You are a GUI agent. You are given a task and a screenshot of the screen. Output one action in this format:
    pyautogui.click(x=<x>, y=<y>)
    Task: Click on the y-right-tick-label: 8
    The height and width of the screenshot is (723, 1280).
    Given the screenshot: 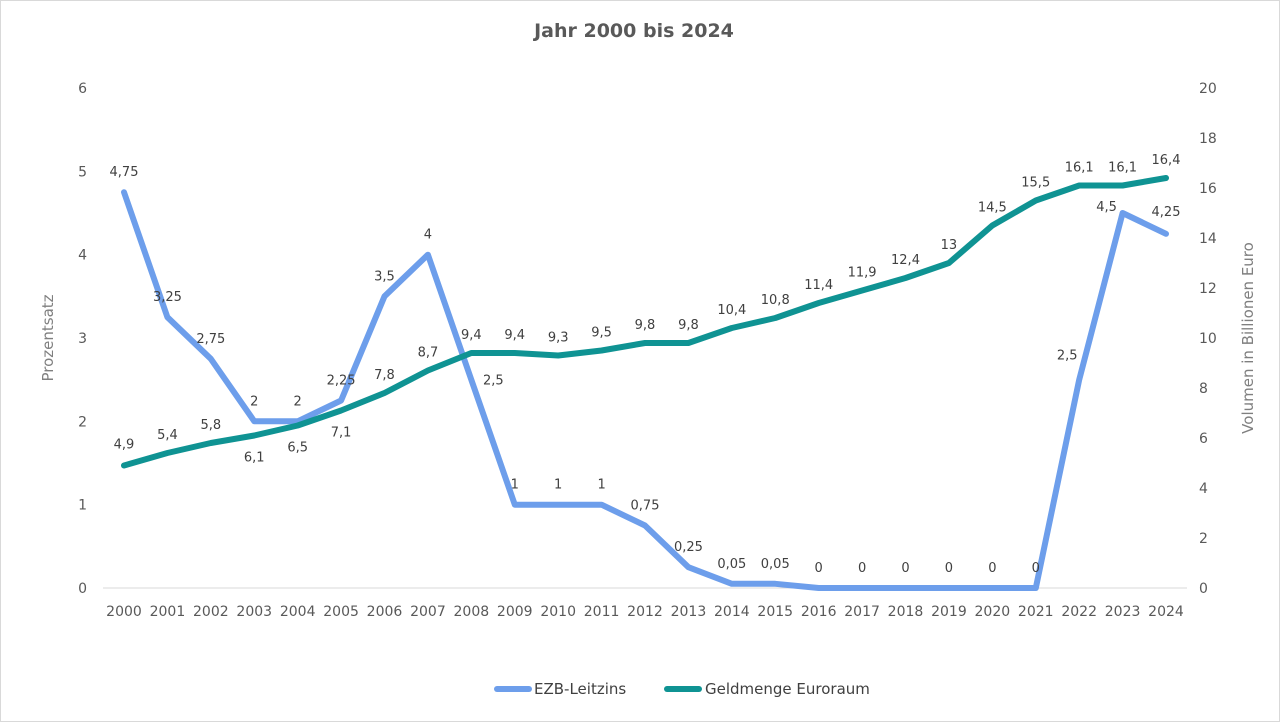 What is the action you would take?
    pyautogui.click(x=1203, y=389)
    